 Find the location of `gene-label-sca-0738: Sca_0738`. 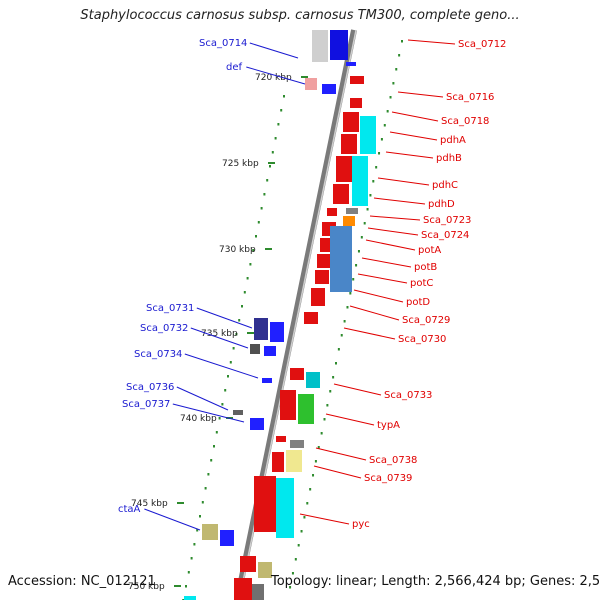

gene-label-sca-0738: Sca_0738 is located at coordinates (393, 460).